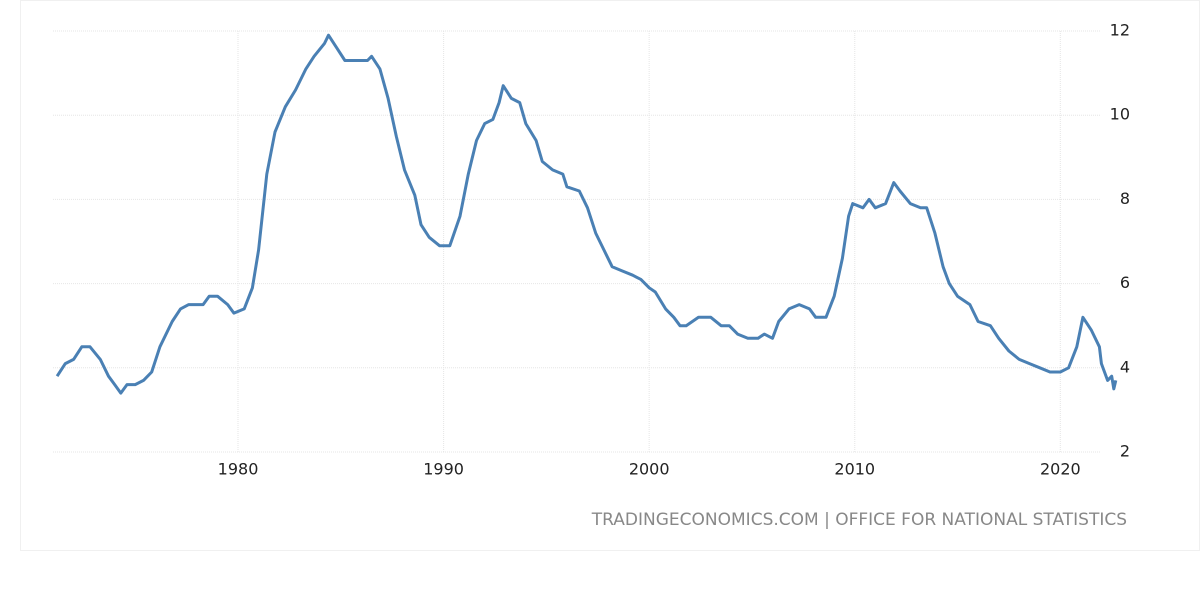 This screenshot has width=1200, height=598. Describe the element at coordinates (1125, 366) in the screenshot. I see `y-tick-label: 4` at that location.